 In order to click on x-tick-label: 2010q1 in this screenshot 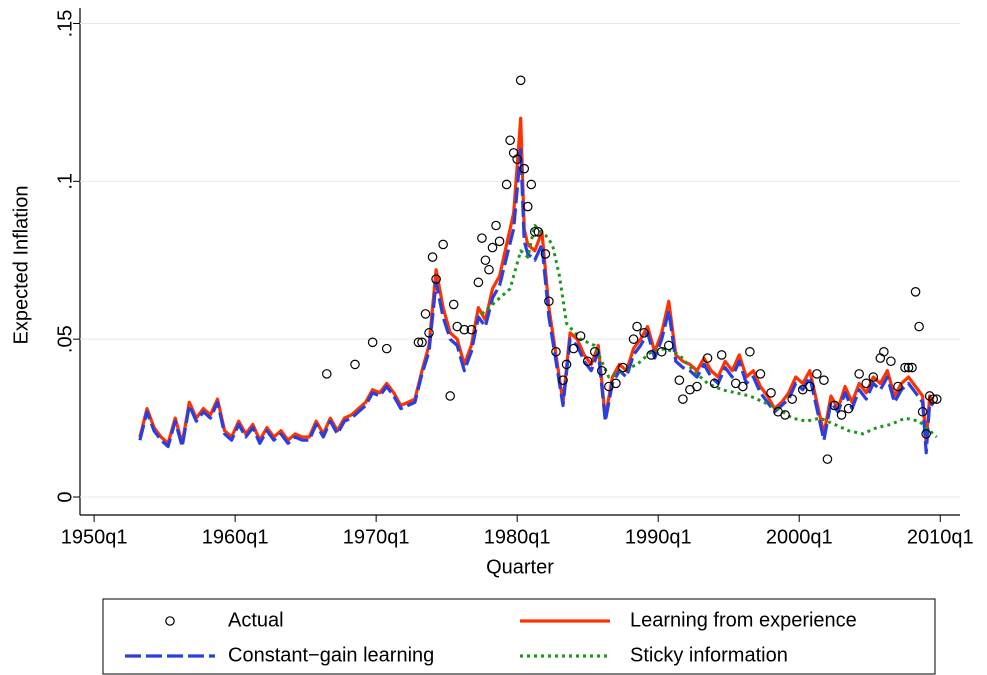, I will do `click(940, 537)`.